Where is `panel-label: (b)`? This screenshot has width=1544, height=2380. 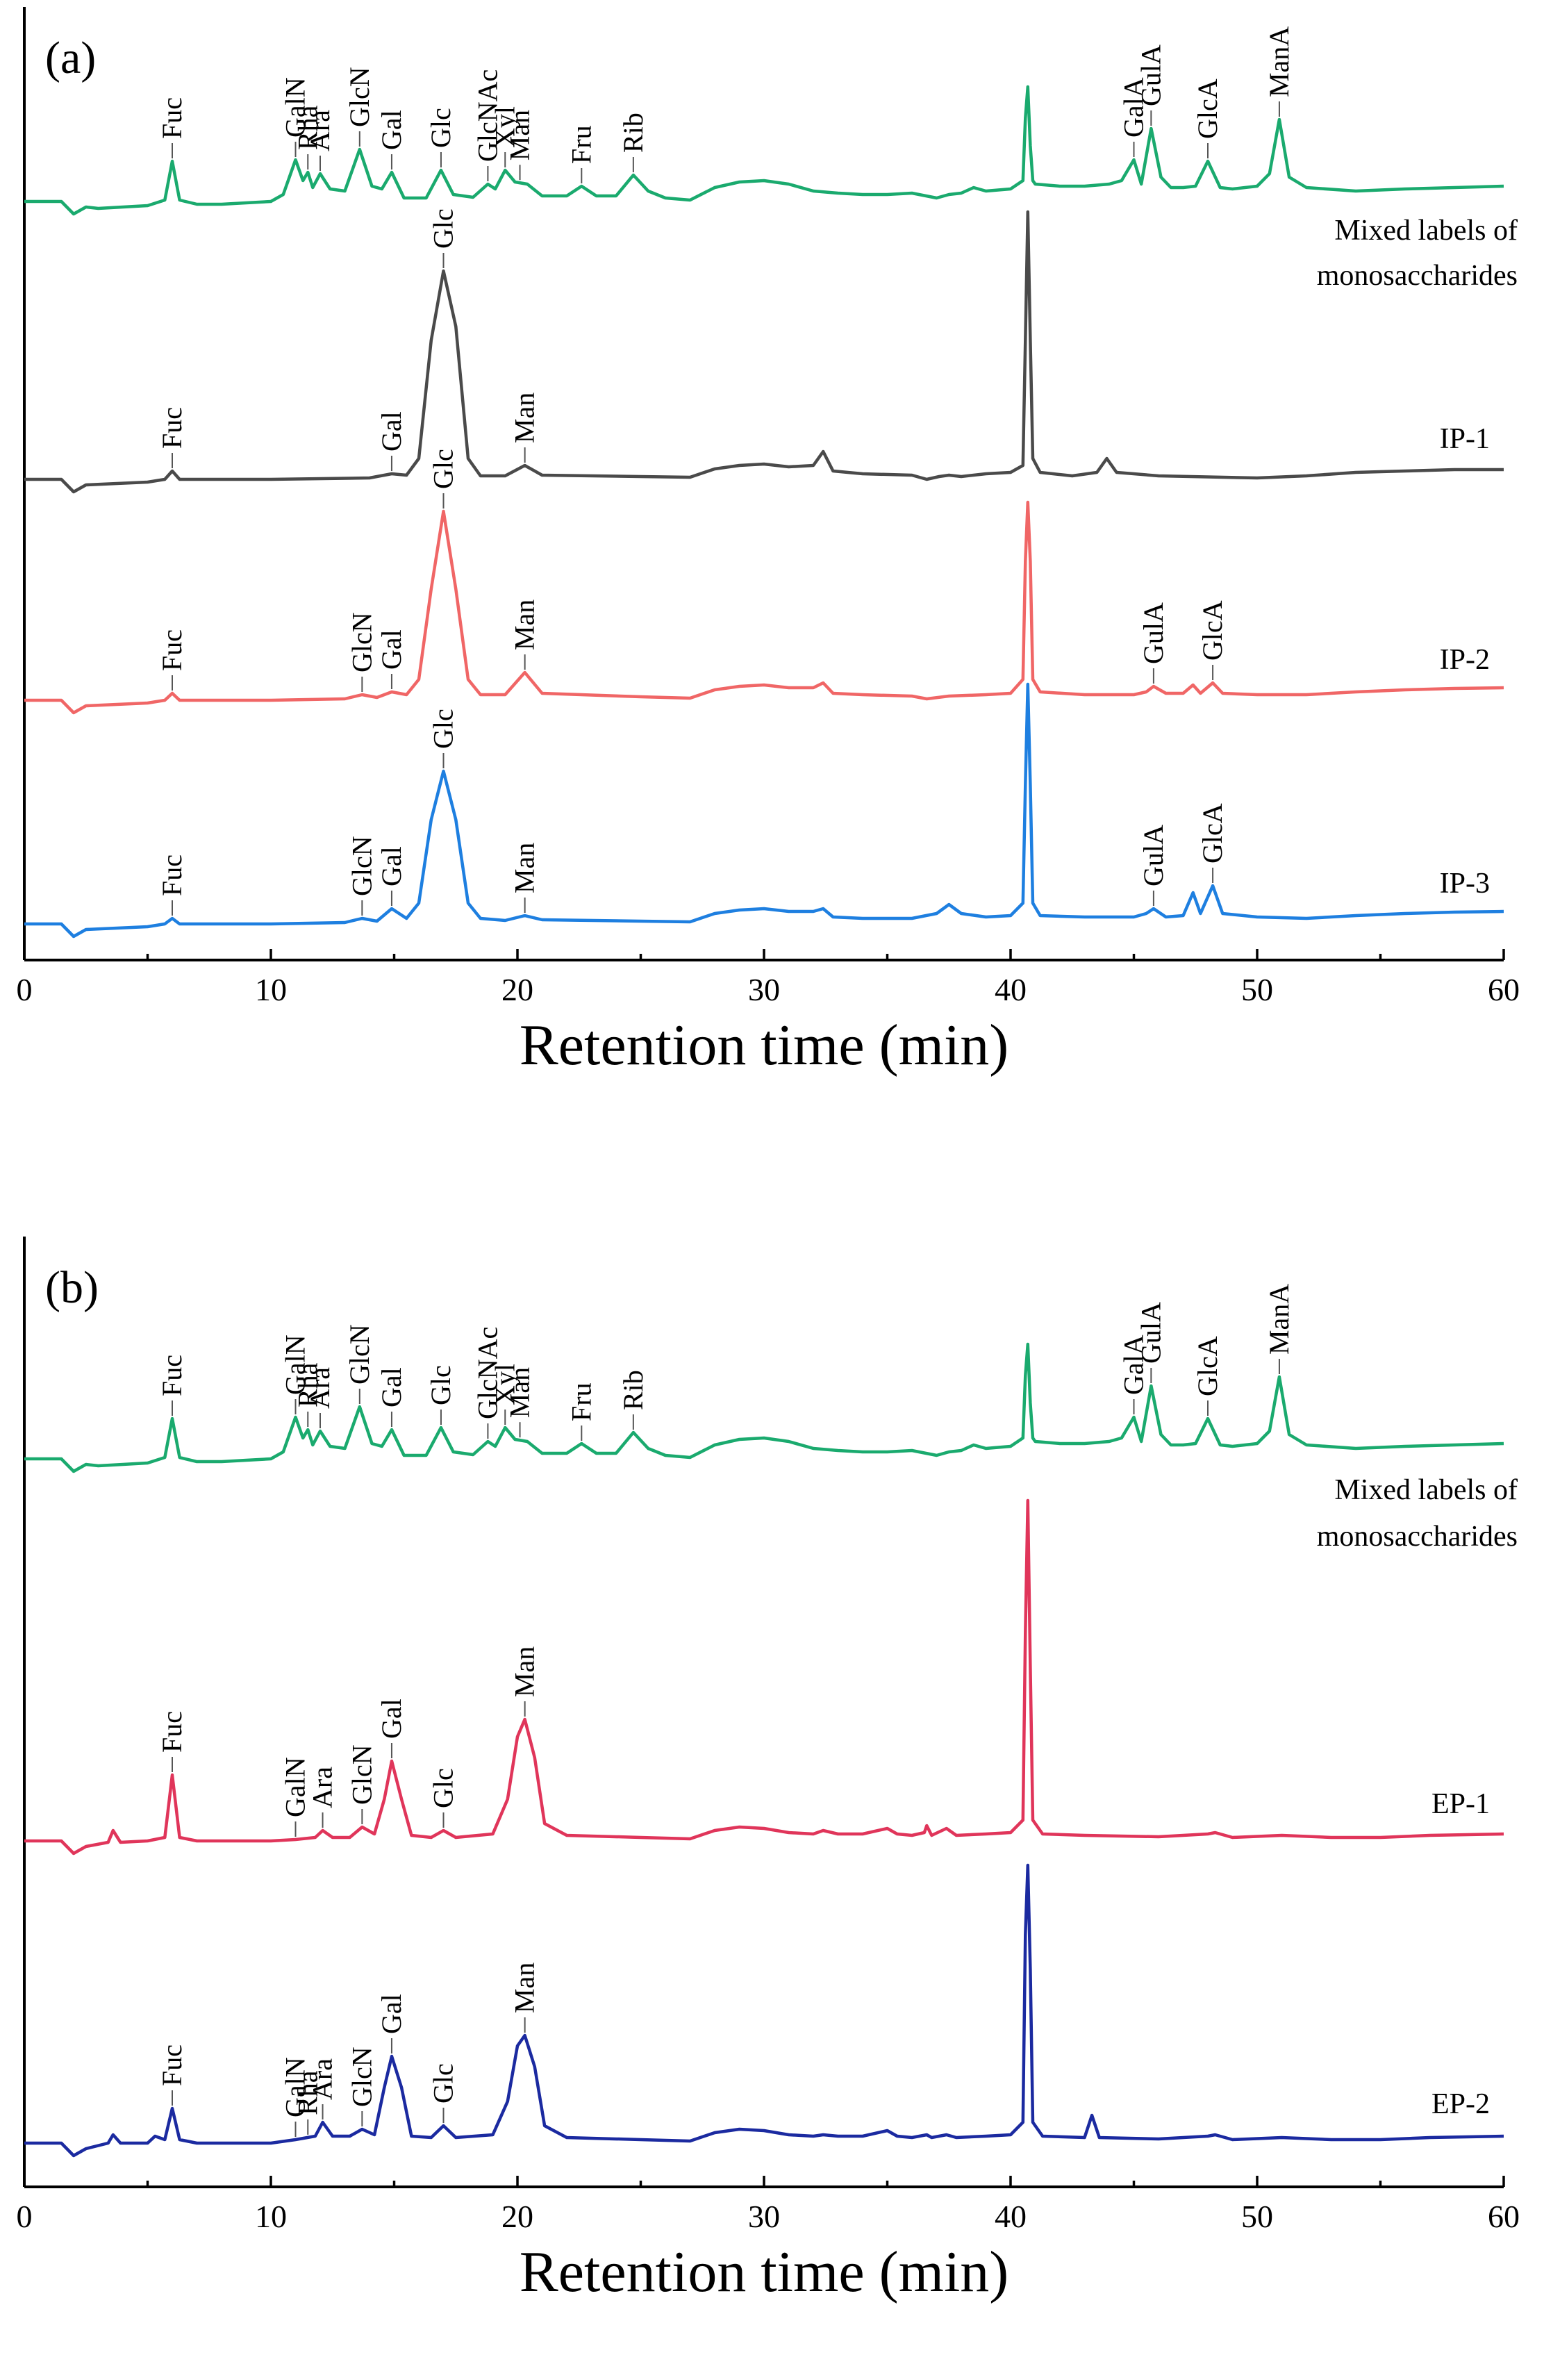 panel-label: (b) is located at coordinates (72, 1287).